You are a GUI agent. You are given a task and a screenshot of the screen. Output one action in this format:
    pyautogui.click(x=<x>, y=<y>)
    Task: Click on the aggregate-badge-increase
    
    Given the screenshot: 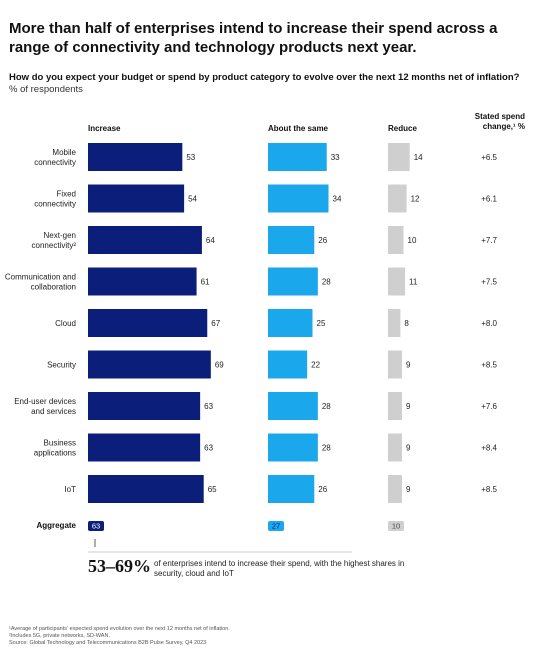 What is the action you would take?
    pyautogui.click(x=96, y=526)
    